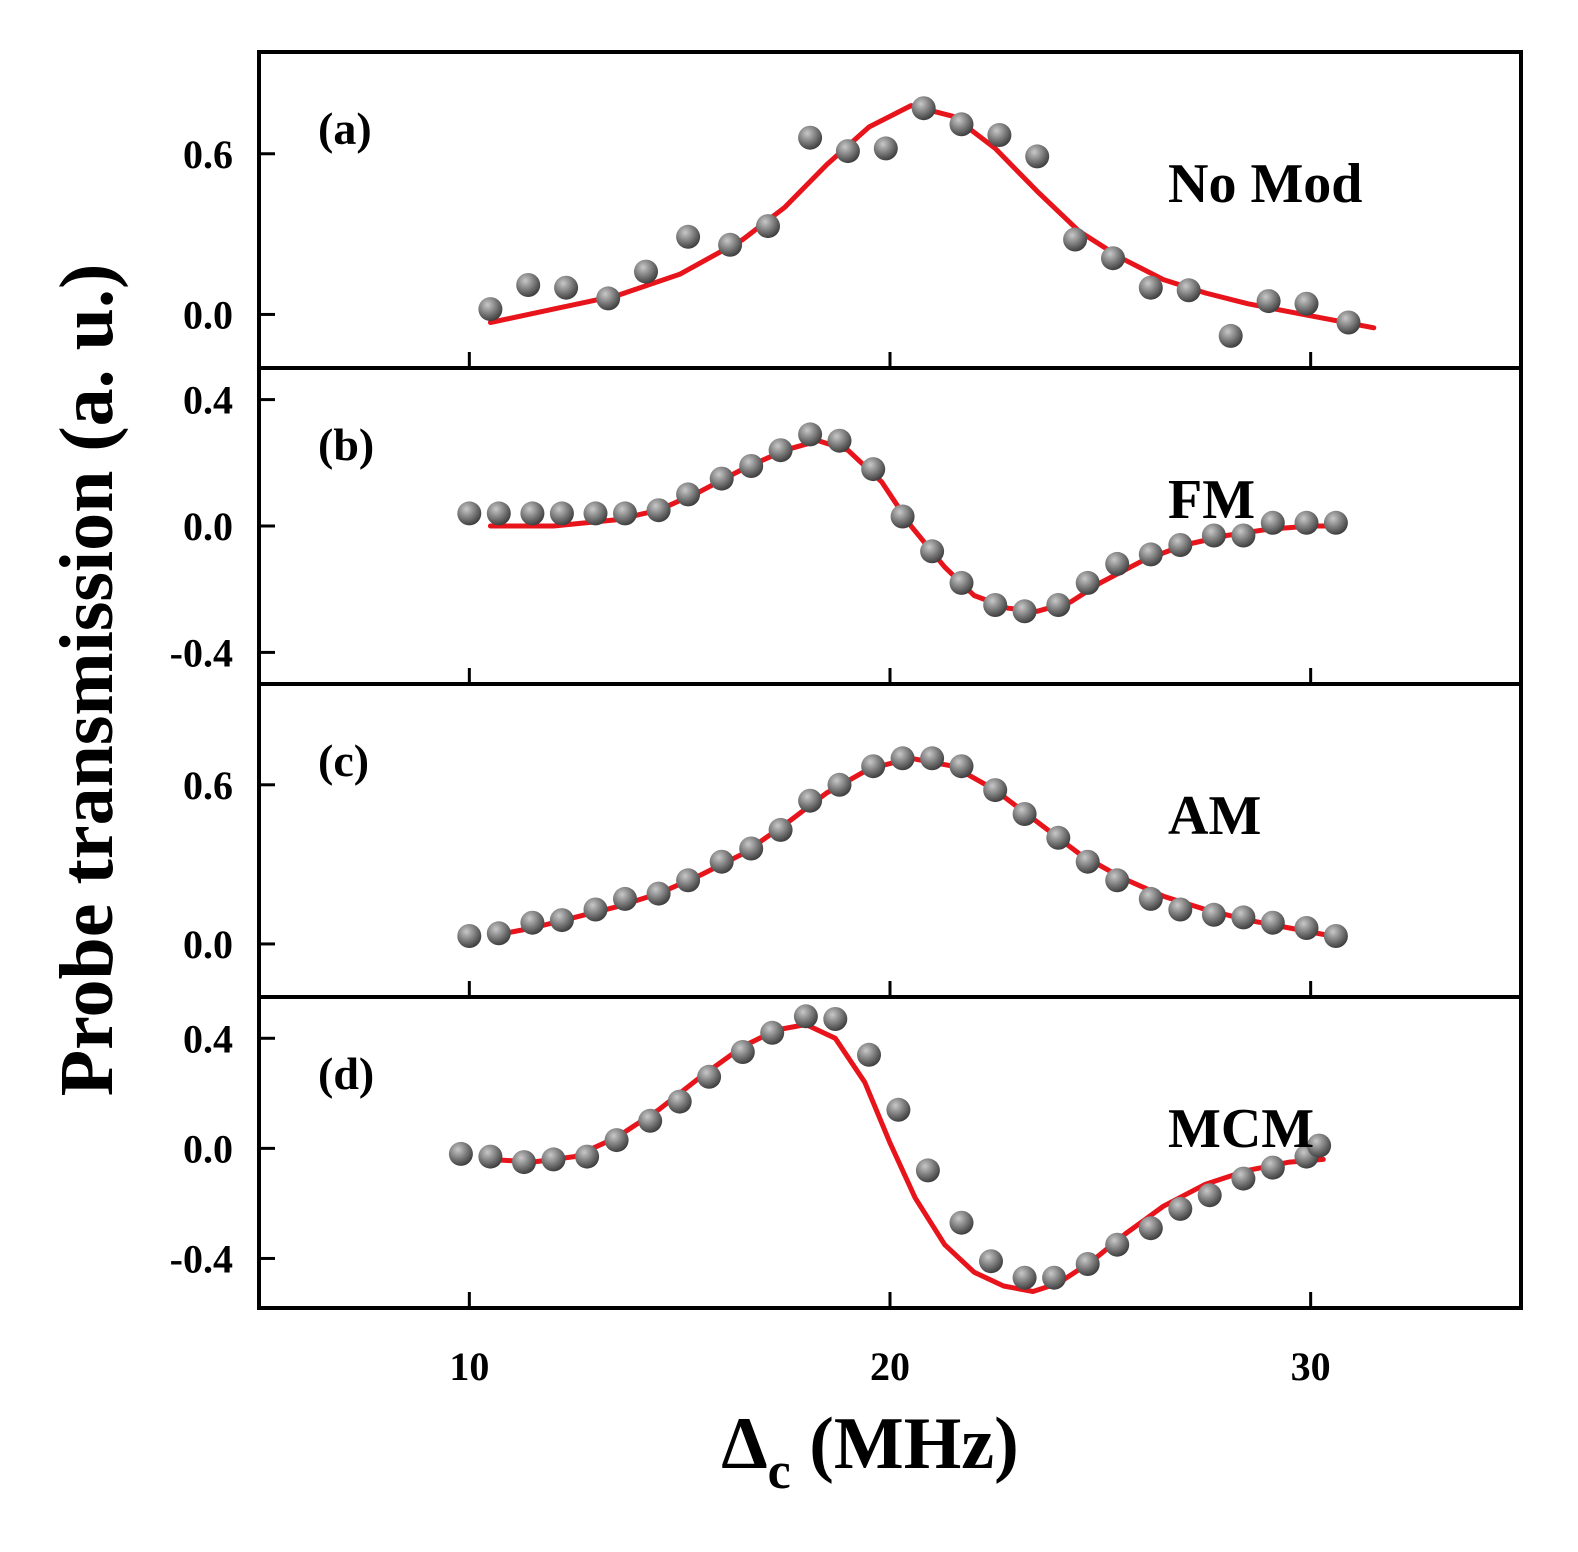 This screenshot has height=1552, width=1578. Describe the element at coordinates (343, 760) in the screenshot. I see `panel-label: (c)` at that location.